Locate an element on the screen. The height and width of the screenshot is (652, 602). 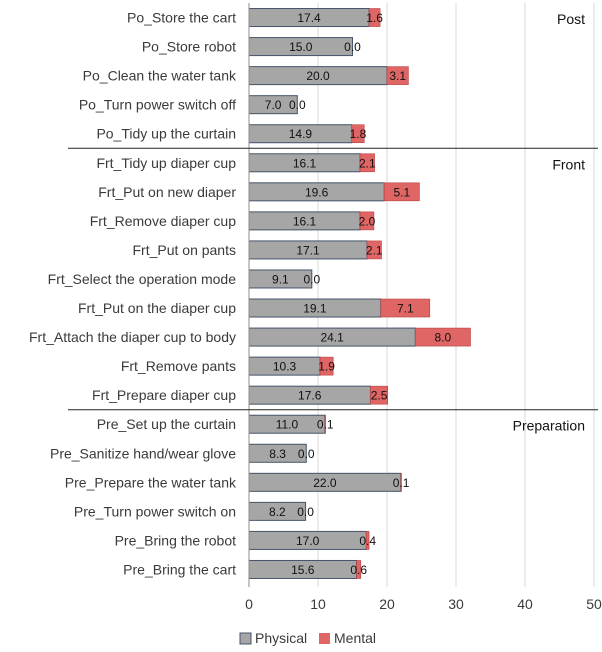
data-label-mental: 1.9 is located at coordinates (326, 367).